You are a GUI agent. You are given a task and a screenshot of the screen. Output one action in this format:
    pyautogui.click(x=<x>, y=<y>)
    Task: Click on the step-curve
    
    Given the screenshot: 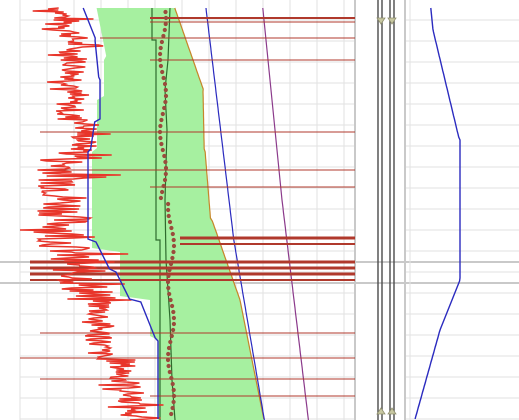 What is the action you would take?
    pyautogui.click(x=163, y=213)
    